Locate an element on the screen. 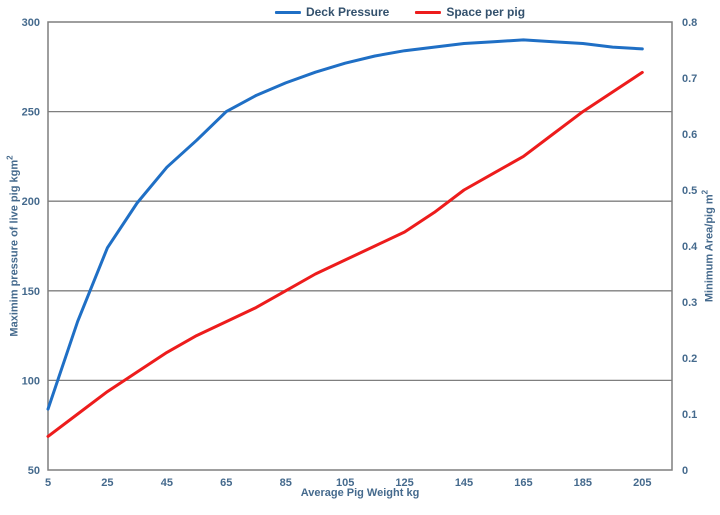 The image size is (720, 515). y-right-tick-label: 0.2 is located at coordinates (689, 359).